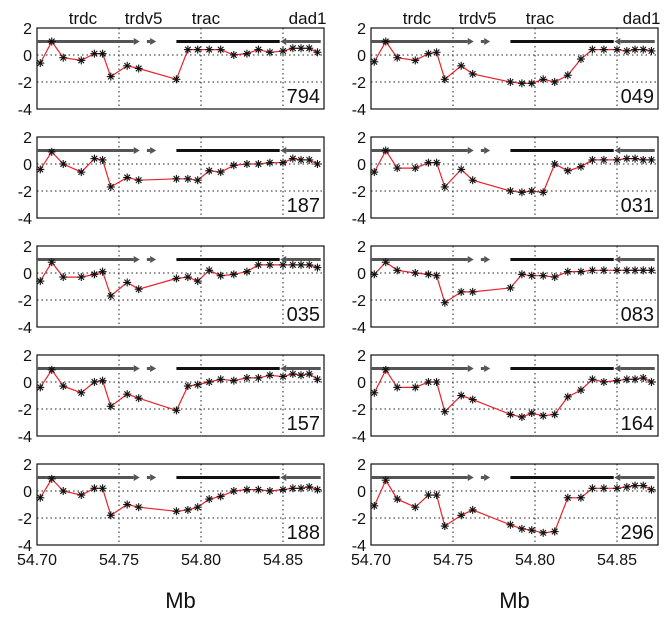 The image size is (668, 619). What do you see at coordinates (637, 424) in the screenshot?
I see `sample-id-label: 164` at bounding box center [637, 424].